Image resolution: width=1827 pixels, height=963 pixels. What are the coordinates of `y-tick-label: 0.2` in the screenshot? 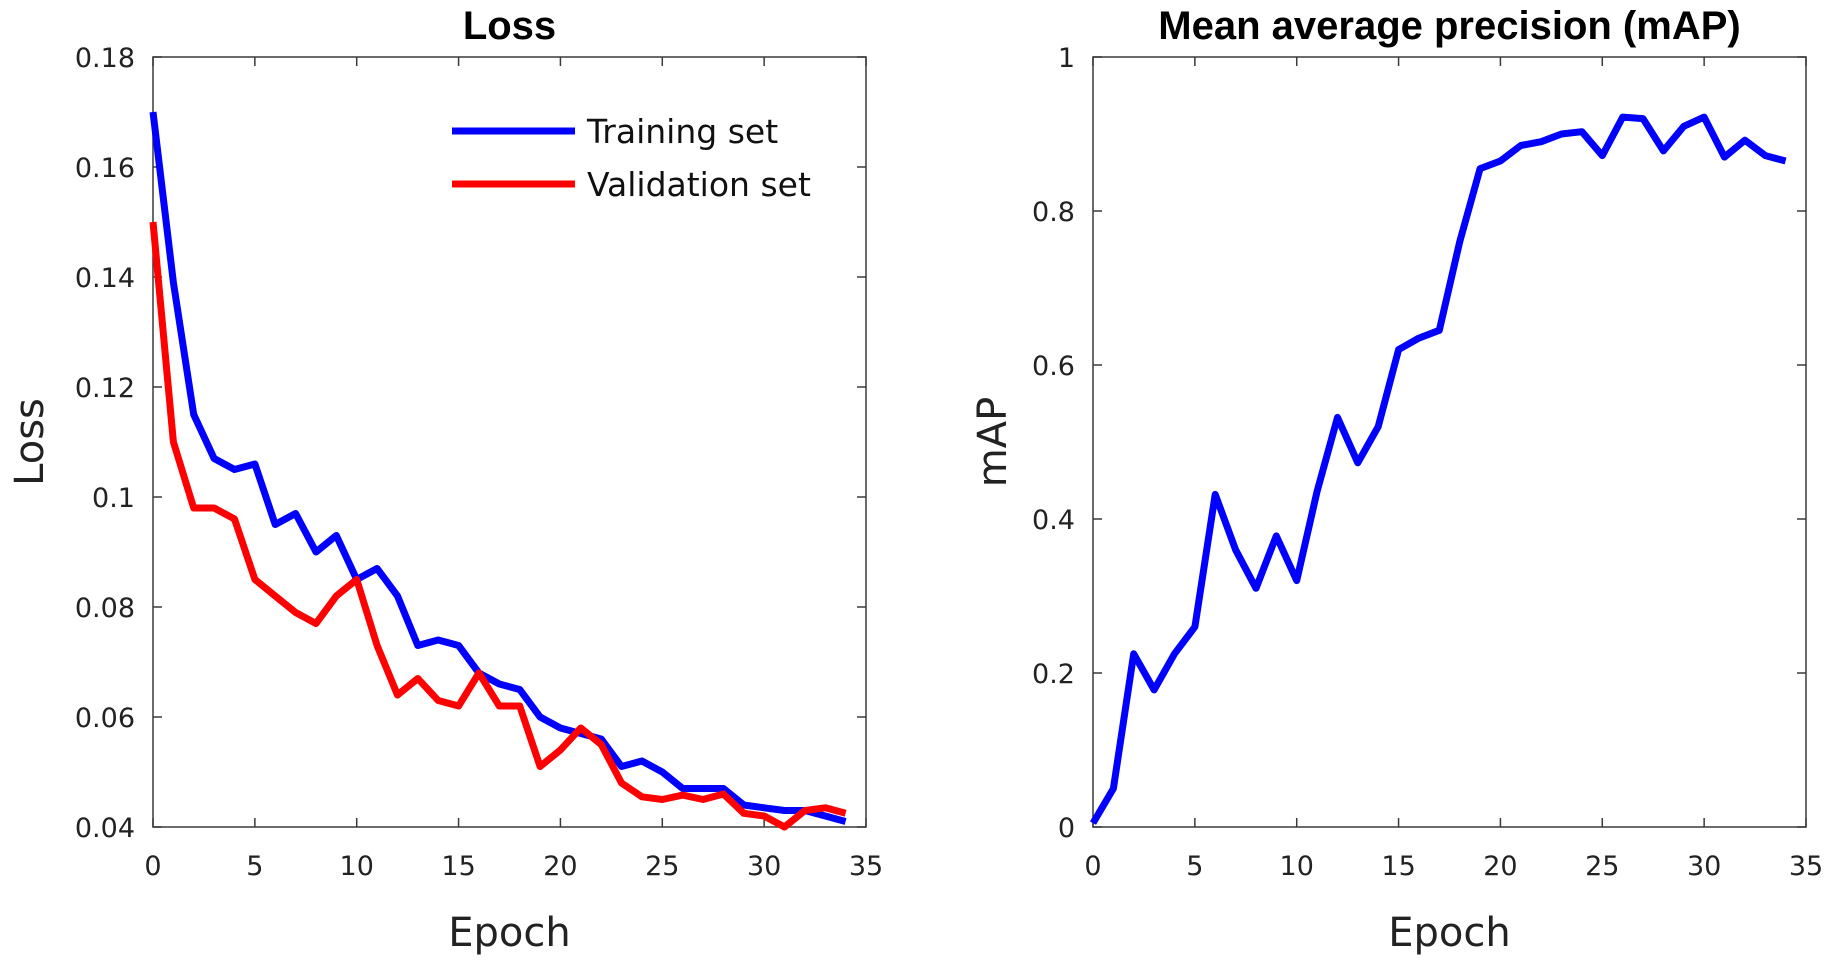 It's located at (1053, 674).